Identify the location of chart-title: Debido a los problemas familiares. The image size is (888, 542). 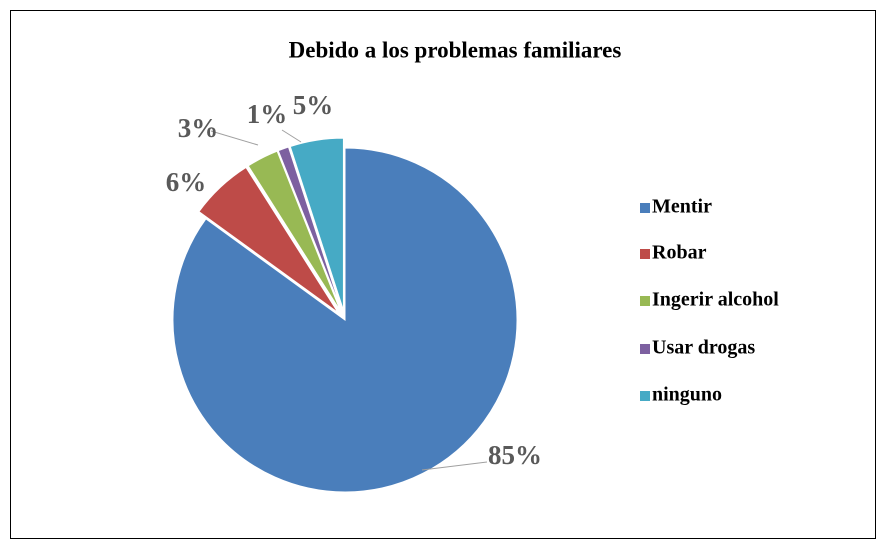
(455, 49).